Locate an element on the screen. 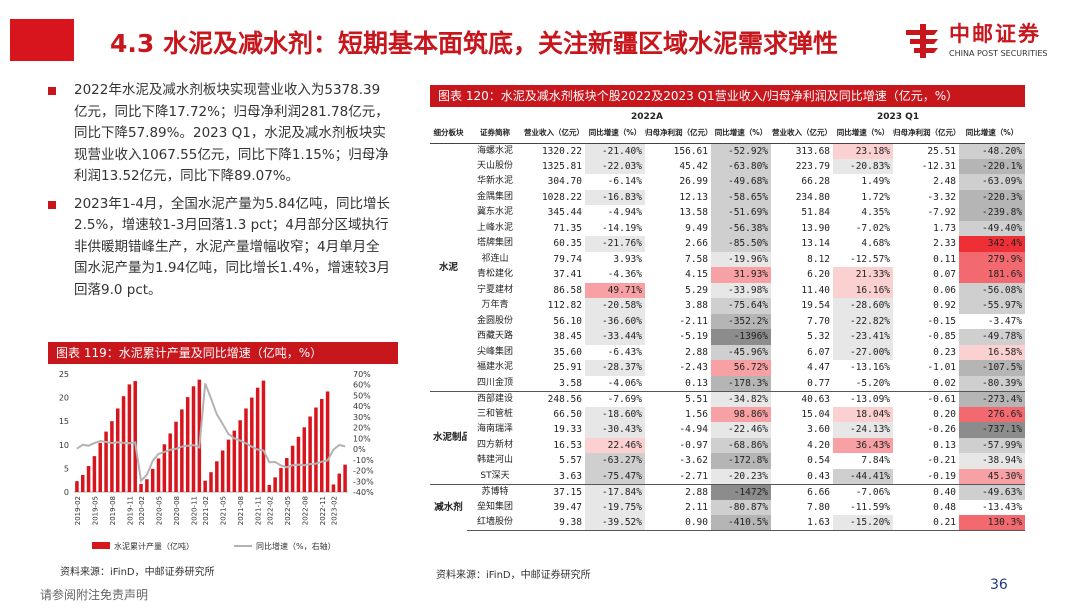 The height and width of the screenshot is (608, 1080). period-header-2023q1: 2023 Q1 is located at coordinates (898, 116).